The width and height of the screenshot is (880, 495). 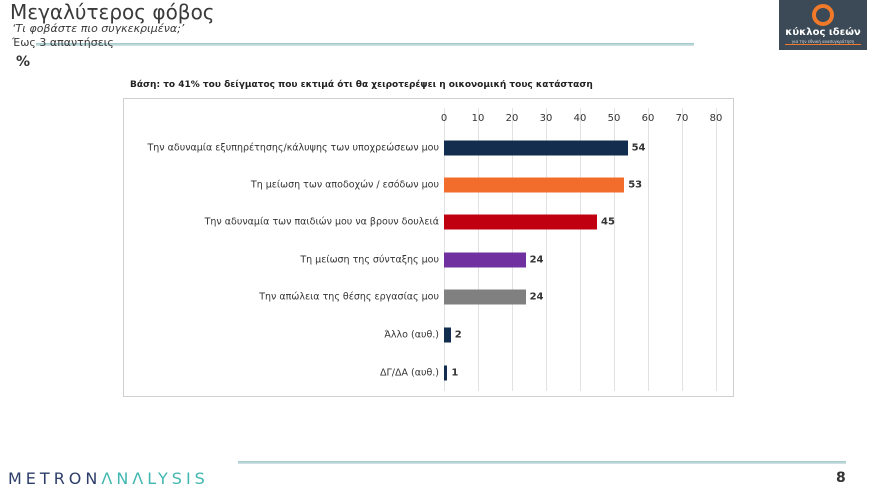 What do you see at coordinates (365, 44) in the screenshot?
I see `header-divider` at bounding box center [365, 44].